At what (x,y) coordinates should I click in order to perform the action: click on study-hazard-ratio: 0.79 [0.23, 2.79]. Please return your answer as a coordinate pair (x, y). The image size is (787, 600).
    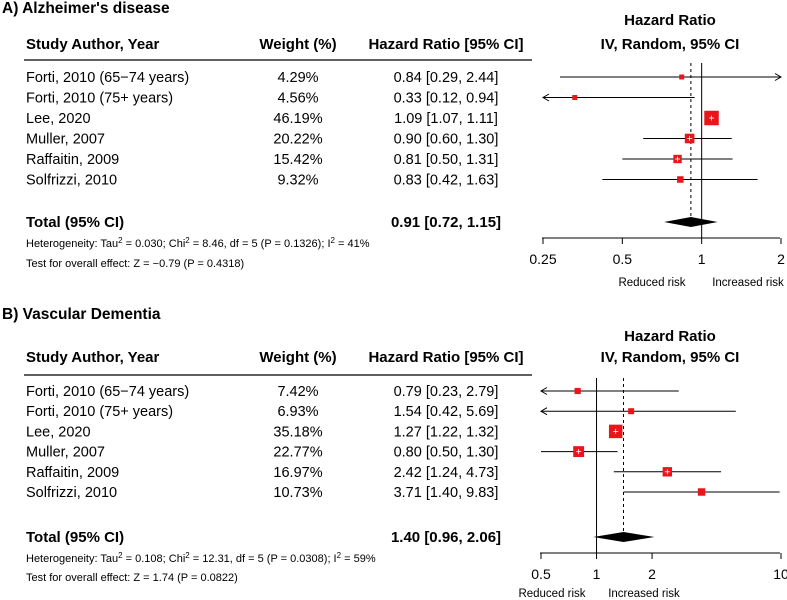
    Looking at the image, I should click on (446, 392).